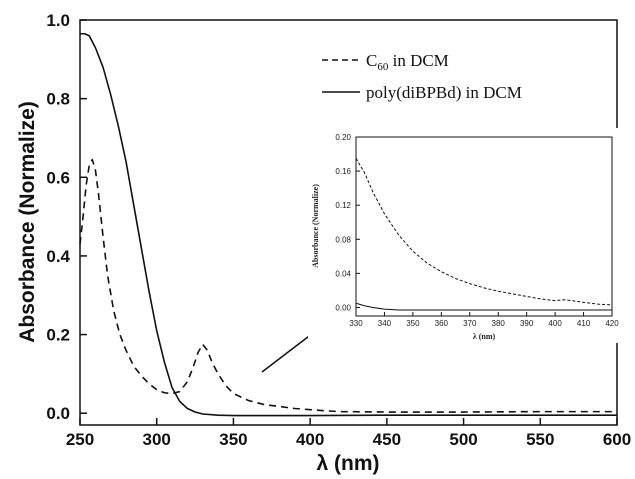  What do you see at coordinates (499, 323) in the screenshot?
I see `inset-x-tick-label: 380` at bounding box center [499, 323].